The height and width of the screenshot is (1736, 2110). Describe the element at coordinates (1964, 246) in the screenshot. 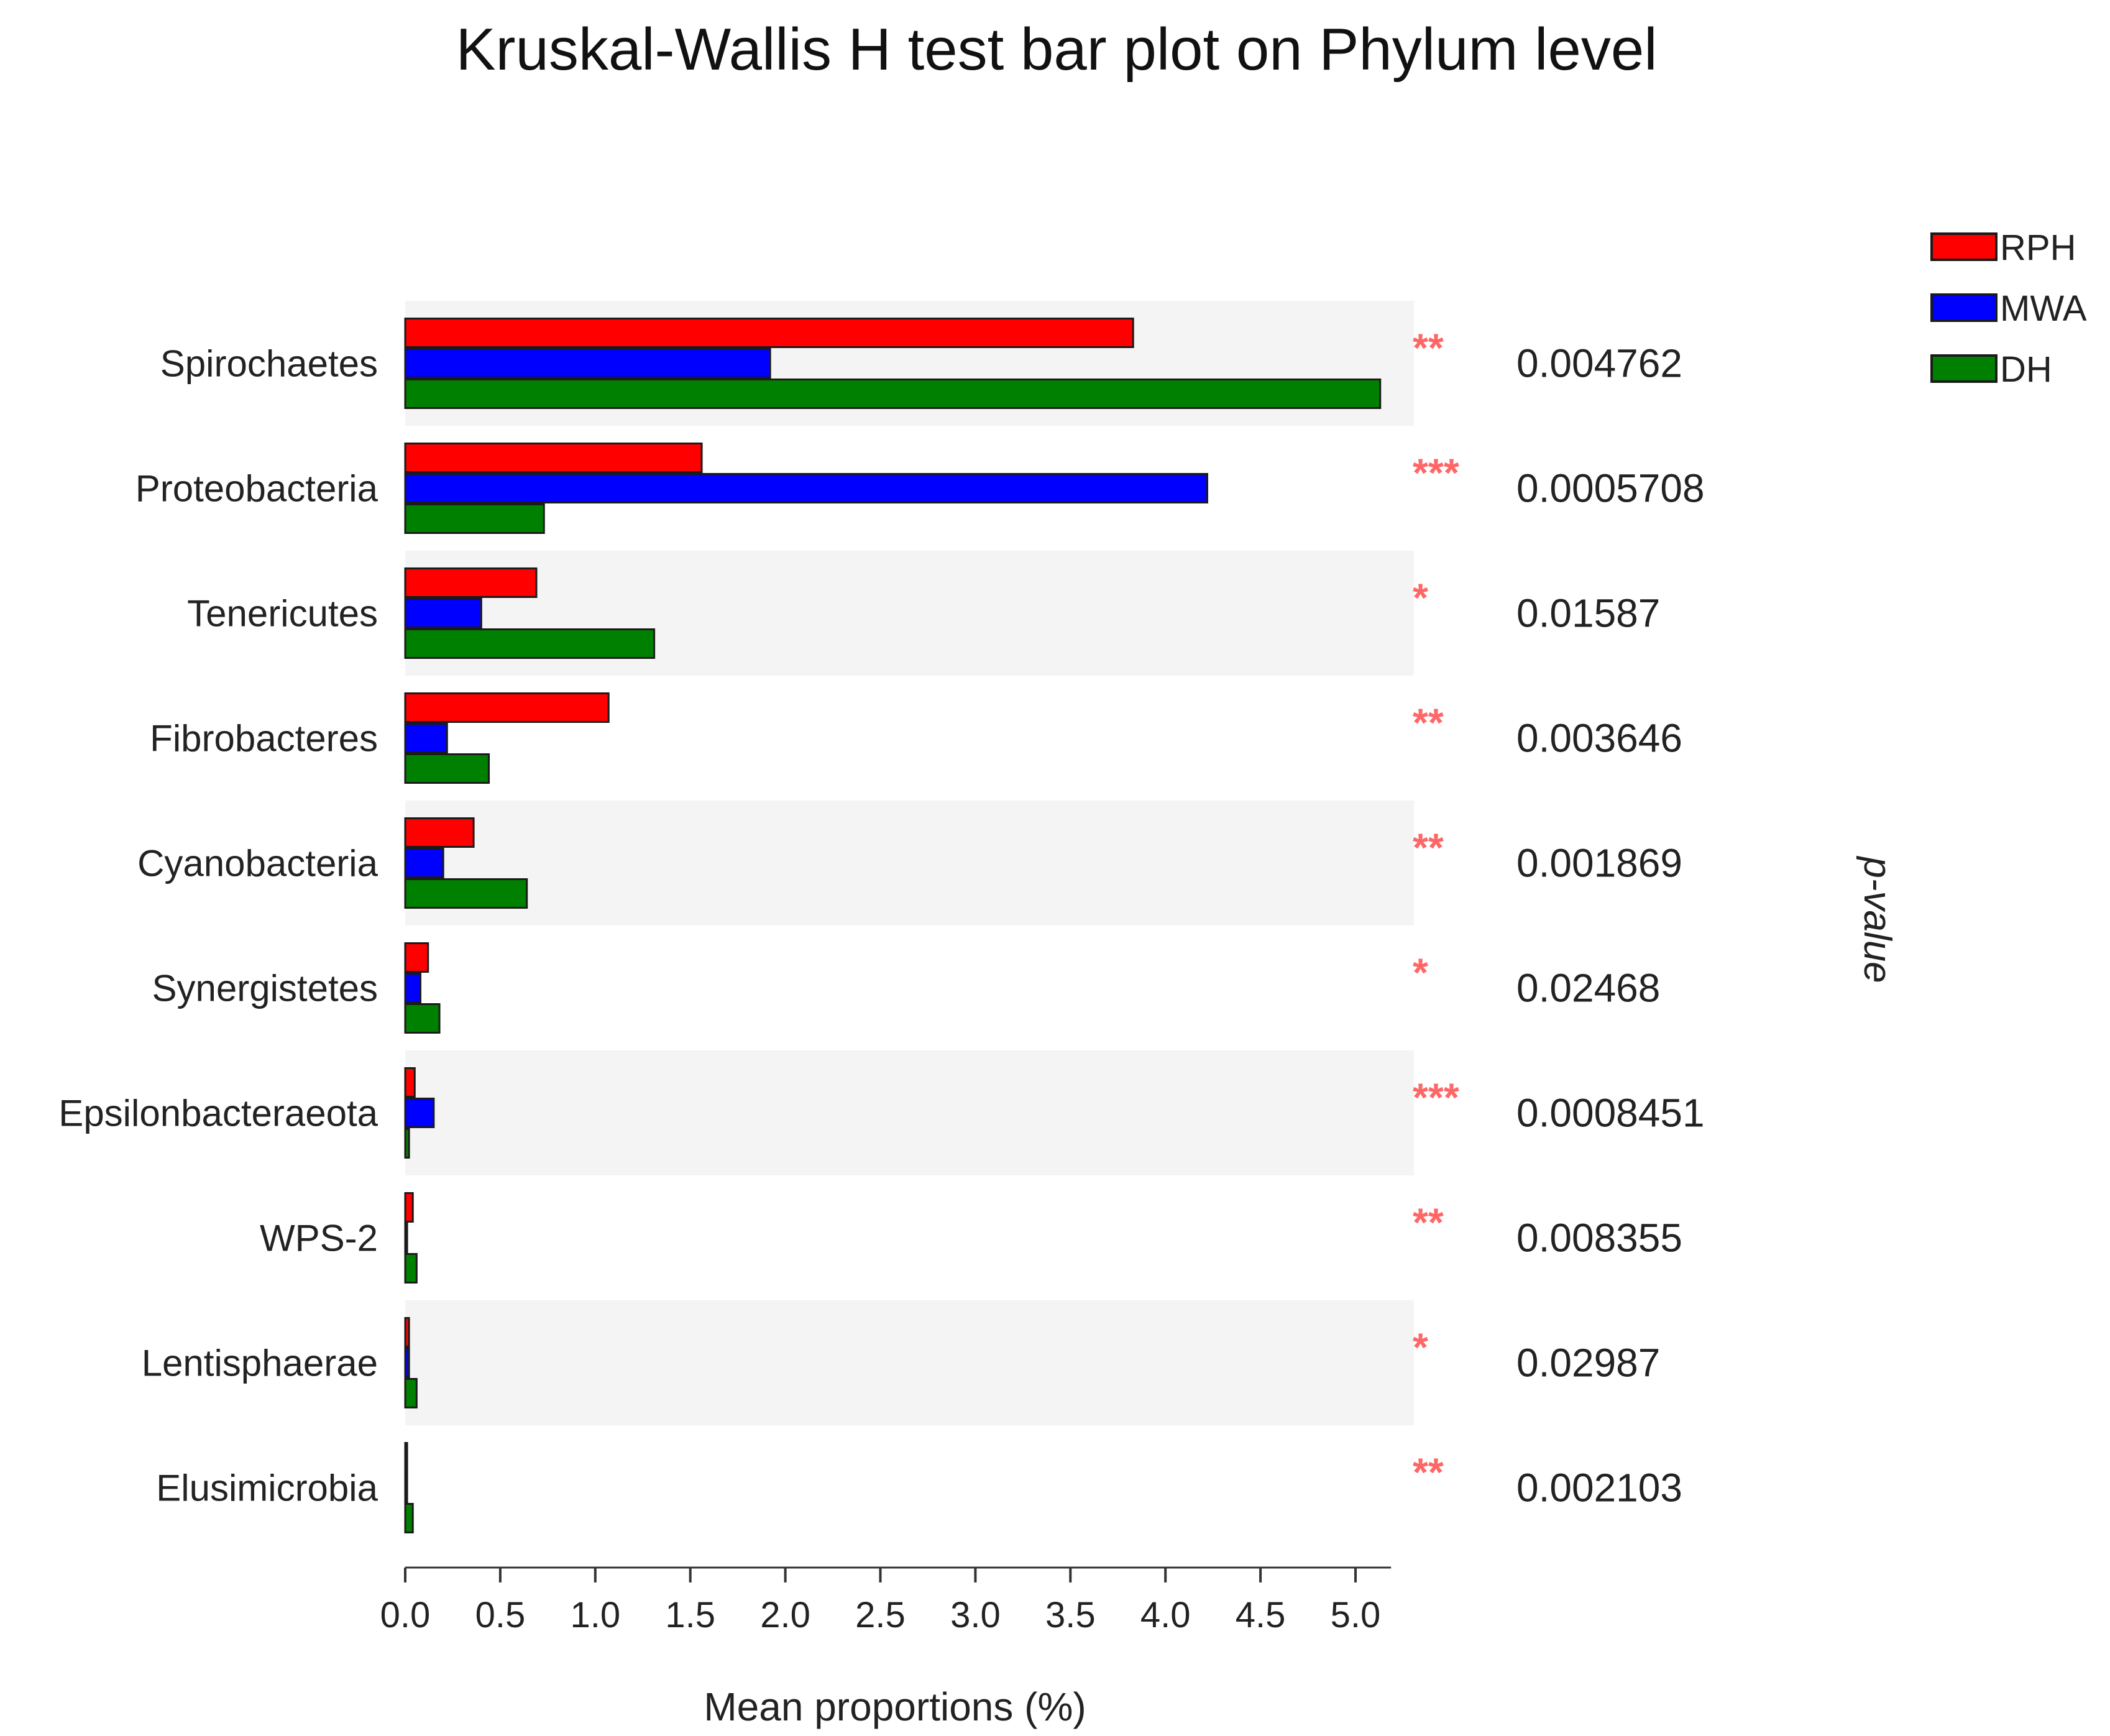

I see `legend-swatch-rph` at that location.